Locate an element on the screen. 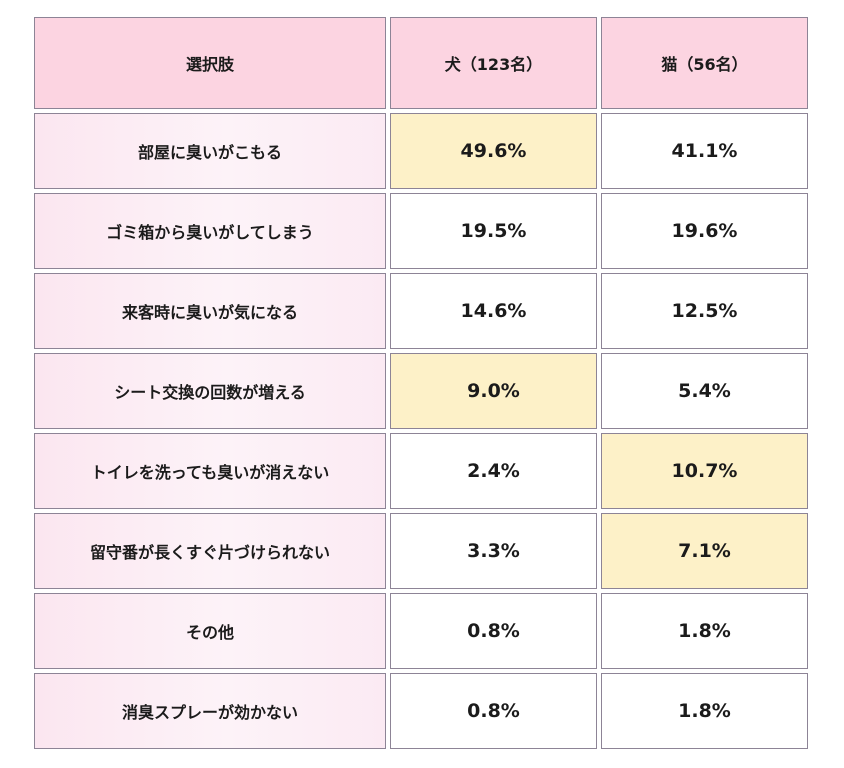 The height and width of the screenshot is (768, 844). row-label: その他 is located at coordinates (210, 631).